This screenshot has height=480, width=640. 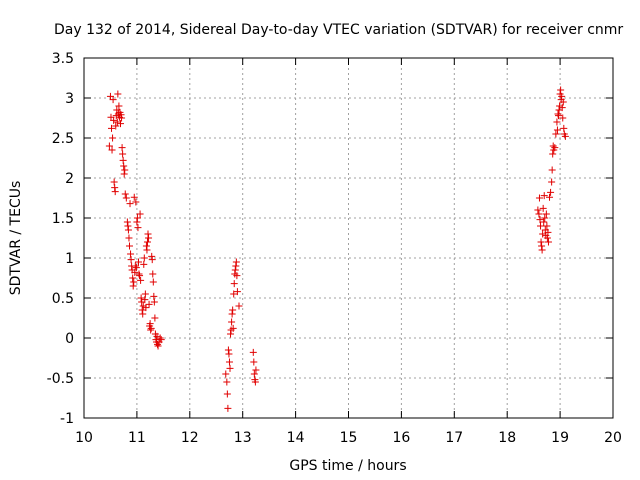 What do you see at coordinates (613, 438) in the screenshot?
I see `x-tick-label: 20` at bounding box center [613, 438].